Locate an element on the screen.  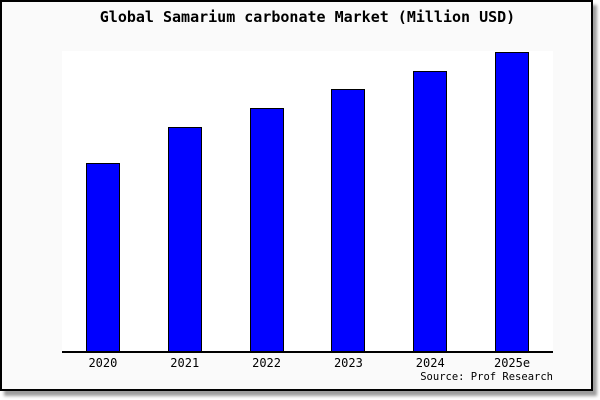
bar-2023 is located at coordinates (348, 220).